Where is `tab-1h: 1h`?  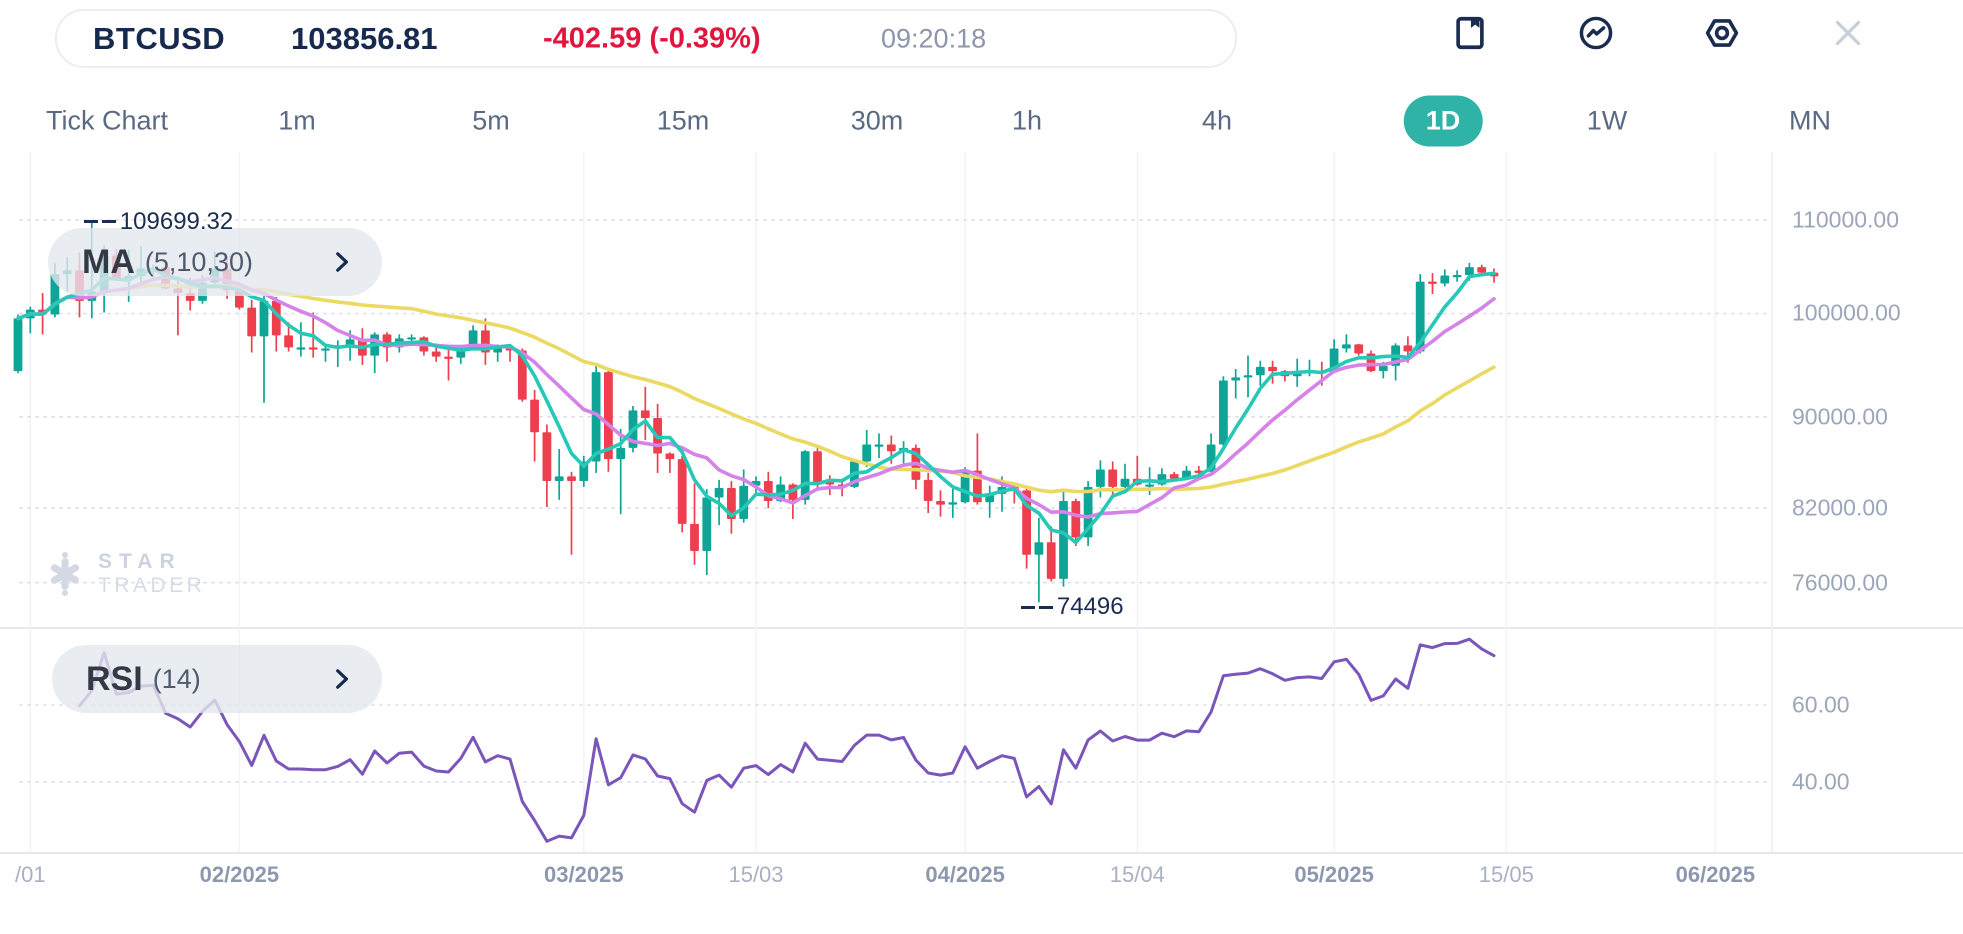
tab-1h: 1h is located at coordinates (1027, 120).